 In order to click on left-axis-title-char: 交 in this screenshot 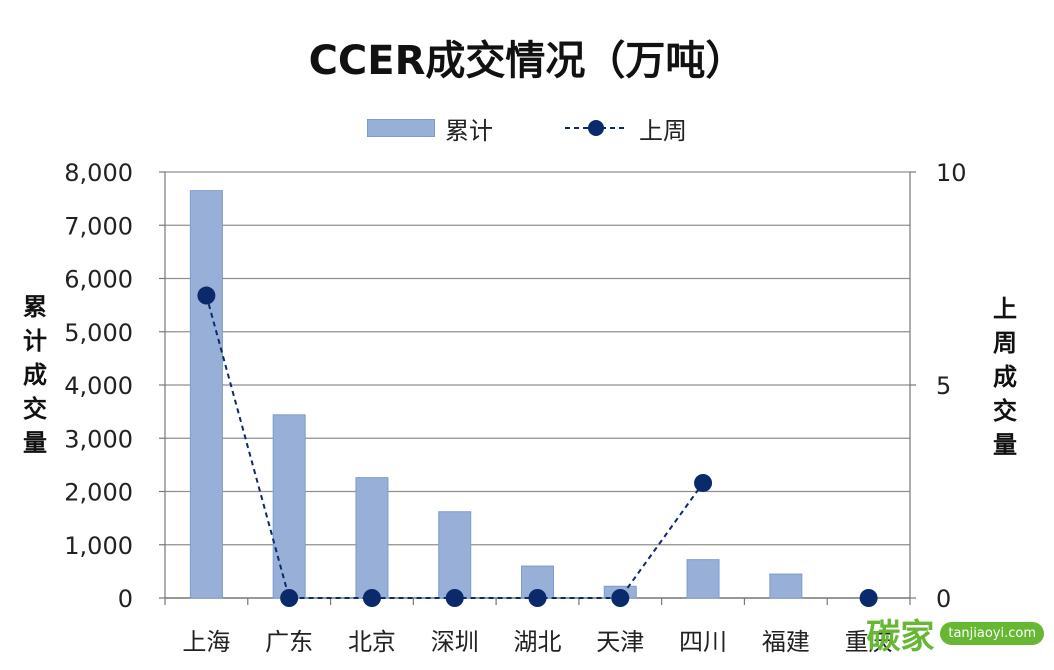, I will do `click(35, 409)`.